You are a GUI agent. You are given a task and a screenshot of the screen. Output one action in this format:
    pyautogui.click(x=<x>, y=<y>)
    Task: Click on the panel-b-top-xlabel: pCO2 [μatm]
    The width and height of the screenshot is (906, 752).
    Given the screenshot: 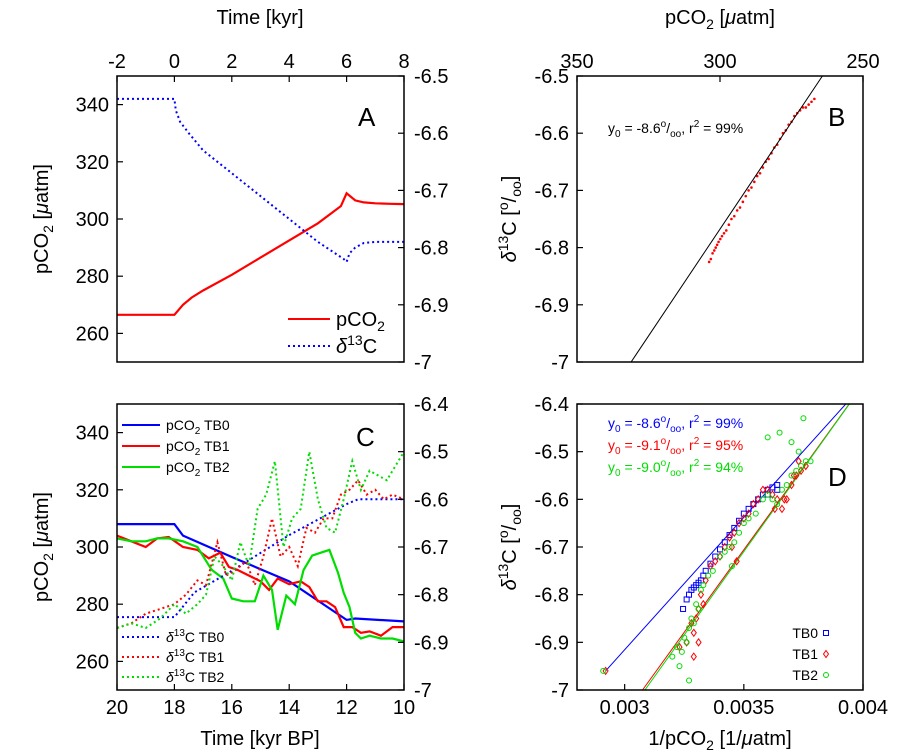 What is the action you would take?
    pyautogui.click(x=720, y=19)
    